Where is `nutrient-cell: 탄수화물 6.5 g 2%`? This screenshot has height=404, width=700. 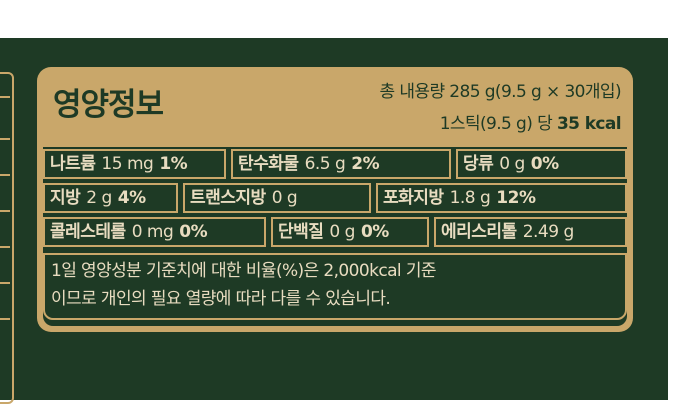
nutrient-cell: 탄수화물 6.5 g 2% is located at coordinates (341, 164).